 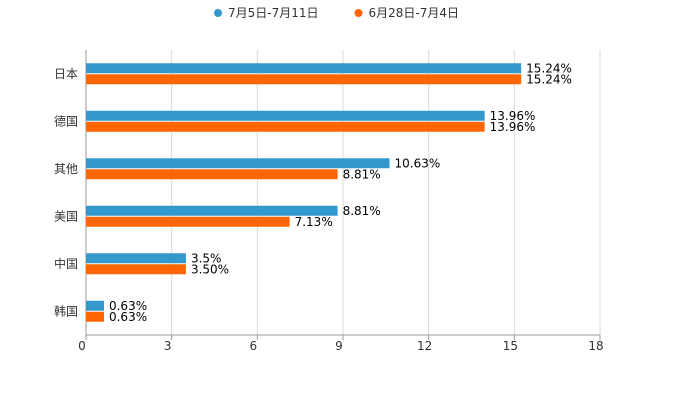 What do you see at coordinates (66, 120) in the screenshot?
I see `category-label: 德国` at bounding box center [66, 120].